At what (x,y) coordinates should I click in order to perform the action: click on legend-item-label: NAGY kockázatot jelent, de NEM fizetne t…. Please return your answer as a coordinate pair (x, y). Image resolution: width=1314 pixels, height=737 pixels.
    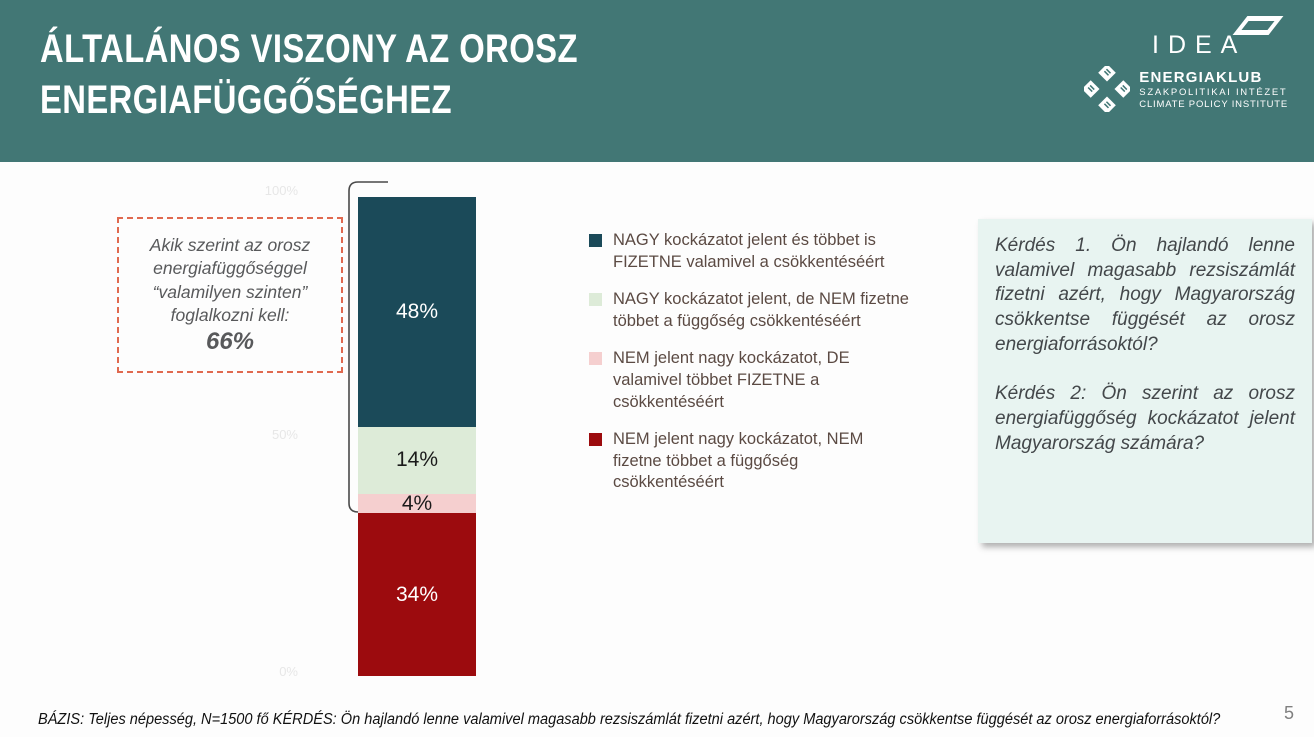
    Looking at the image, I should click on (761, 309).